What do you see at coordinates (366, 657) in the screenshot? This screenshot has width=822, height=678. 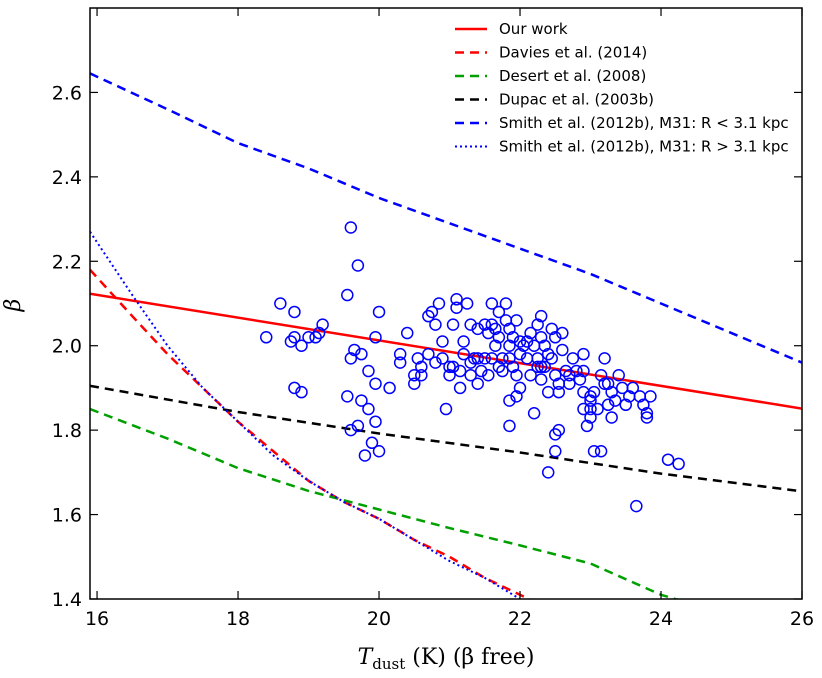 I see `x-axis-label-main: T` at bounding box center [366, 657].